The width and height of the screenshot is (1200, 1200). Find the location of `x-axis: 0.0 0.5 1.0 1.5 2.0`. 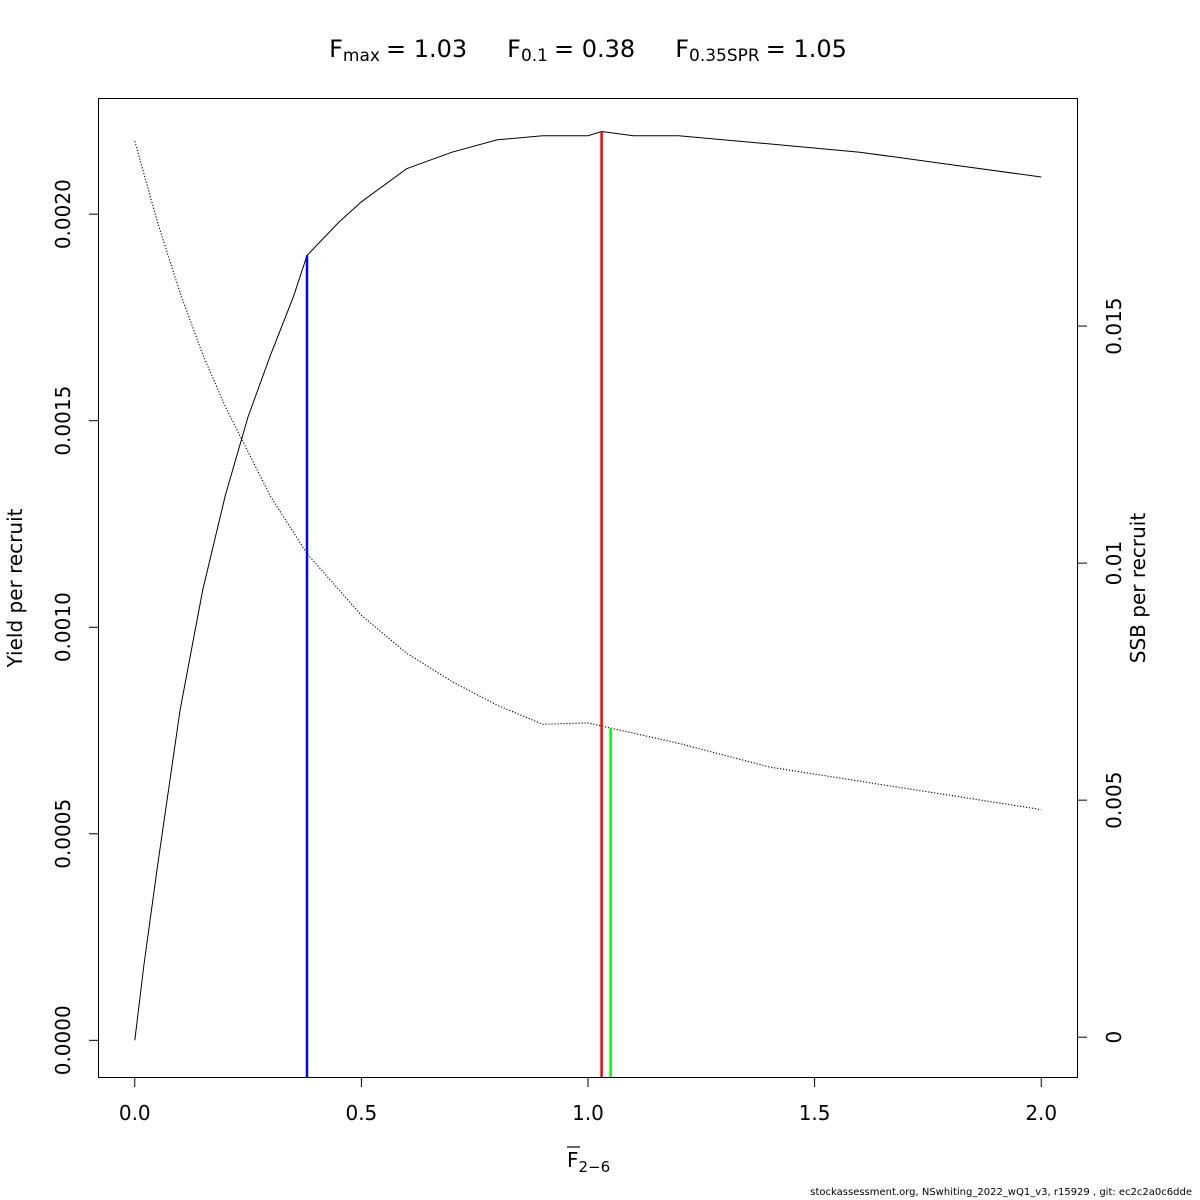

x-axis: 0.0 0.5 1.0 1.5 2.0 is located at coordinates (588, 1101).